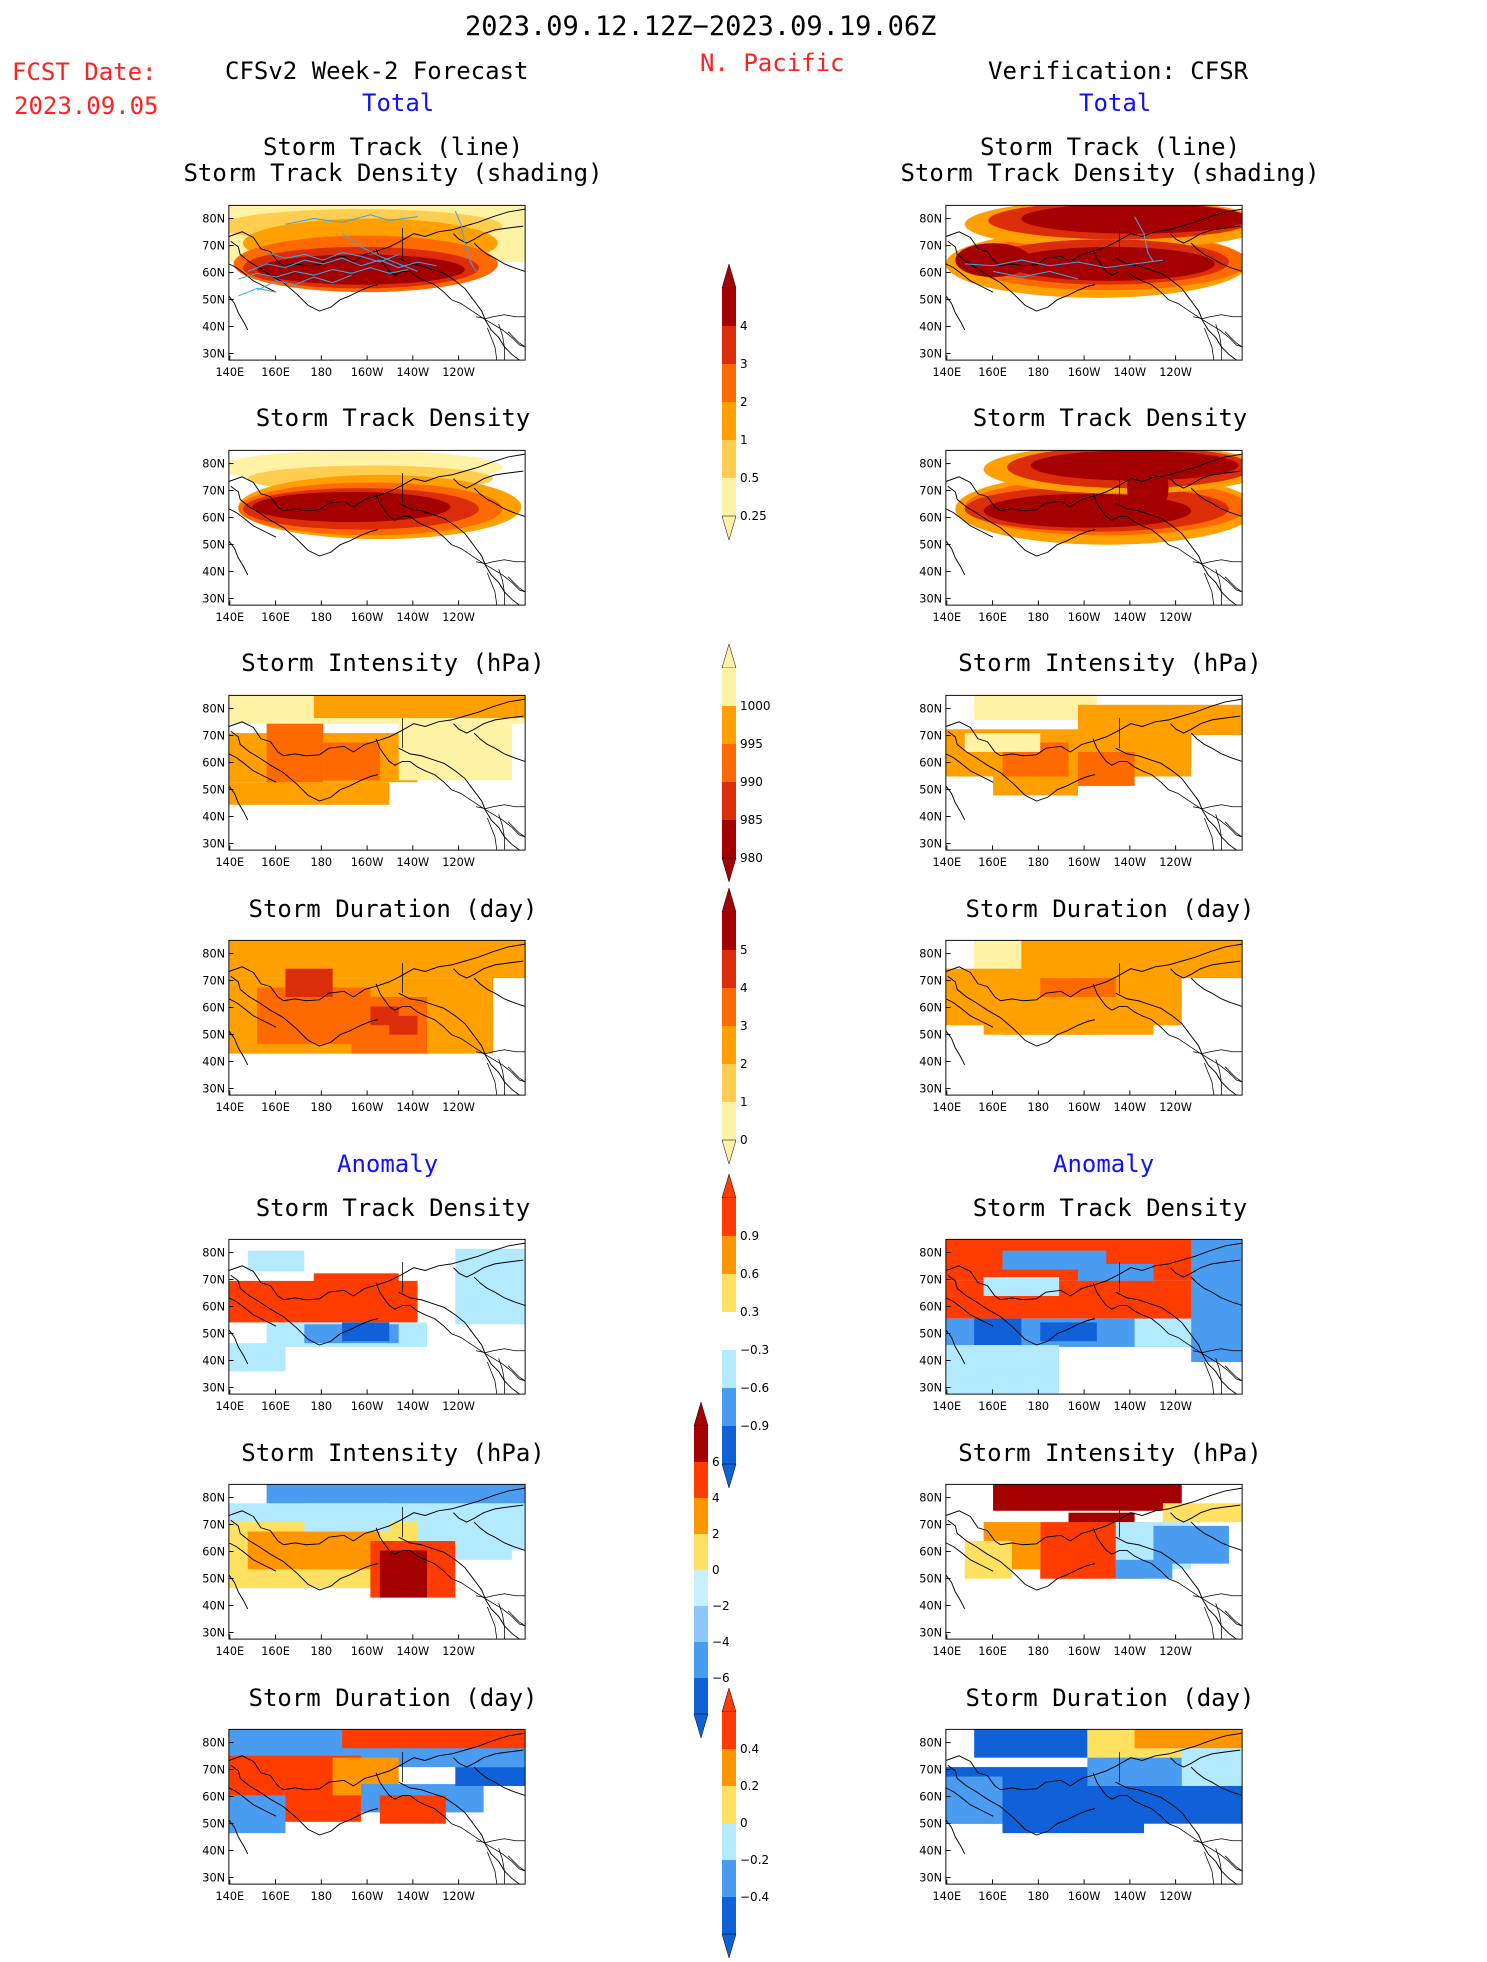 The image size is (1487, 1962). I want to click on fcst-date: 2023.09.05, so click(86, 106).